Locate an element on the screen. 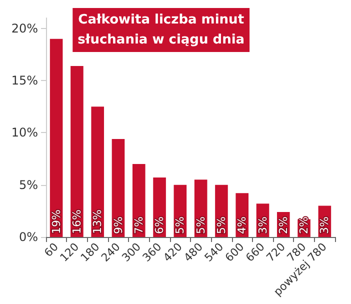 Image resolution: width=351 pixels, height=304 pixels. y-tick-label: 20% is located at coordinates (24, 28).